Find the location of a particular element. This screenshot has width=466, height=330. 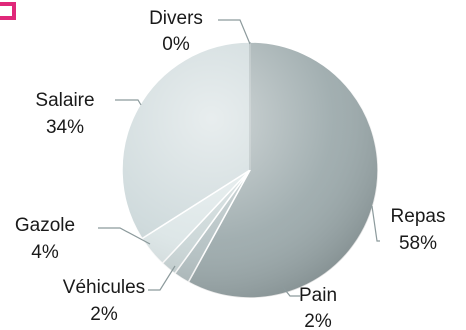

label-divers-value: 0% is located at coordinates (176, 44).